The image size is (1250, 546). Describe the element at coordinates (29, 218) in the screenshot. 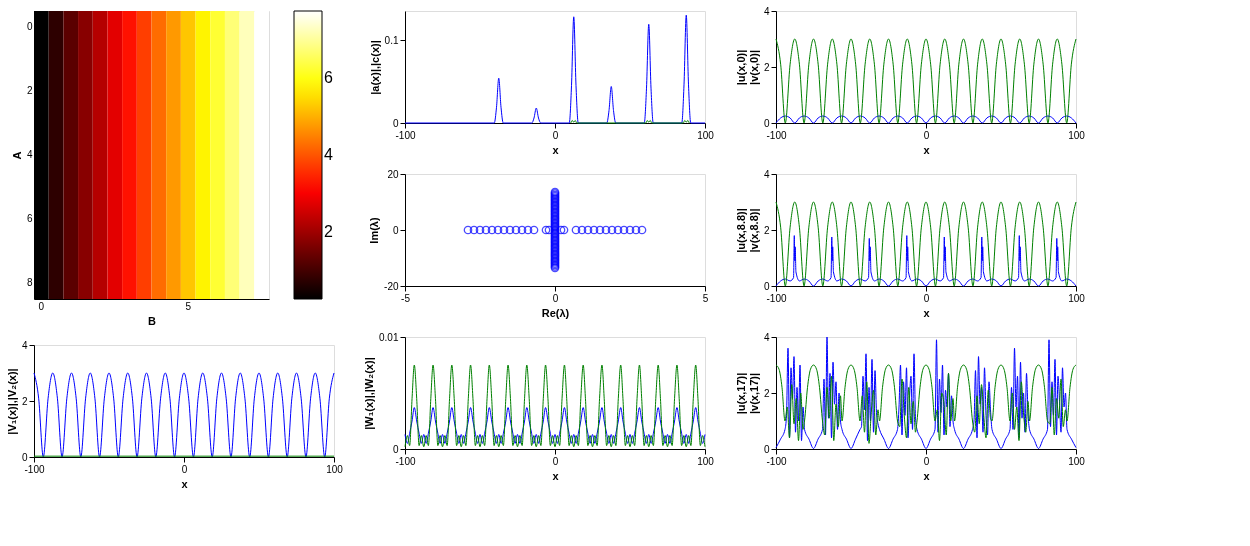

I see `y-tick-label: 6` at that location.